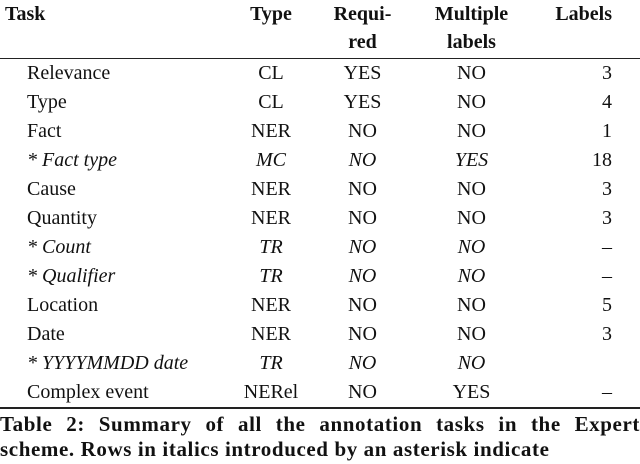 The image size is (640, 464). What do you see at coordinates (320, 276) in the screenshot?
I see `table-row: * Qualifier TR NO NO –` at bounding box center [320, 276].